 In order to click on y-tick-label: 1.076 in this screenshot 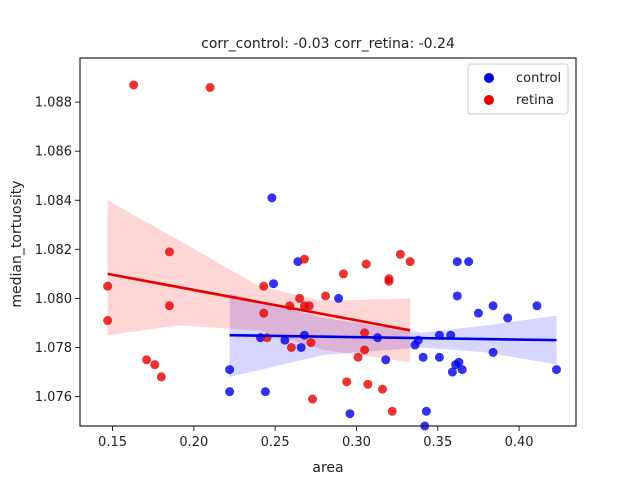, I will do `click(53, 397)`.